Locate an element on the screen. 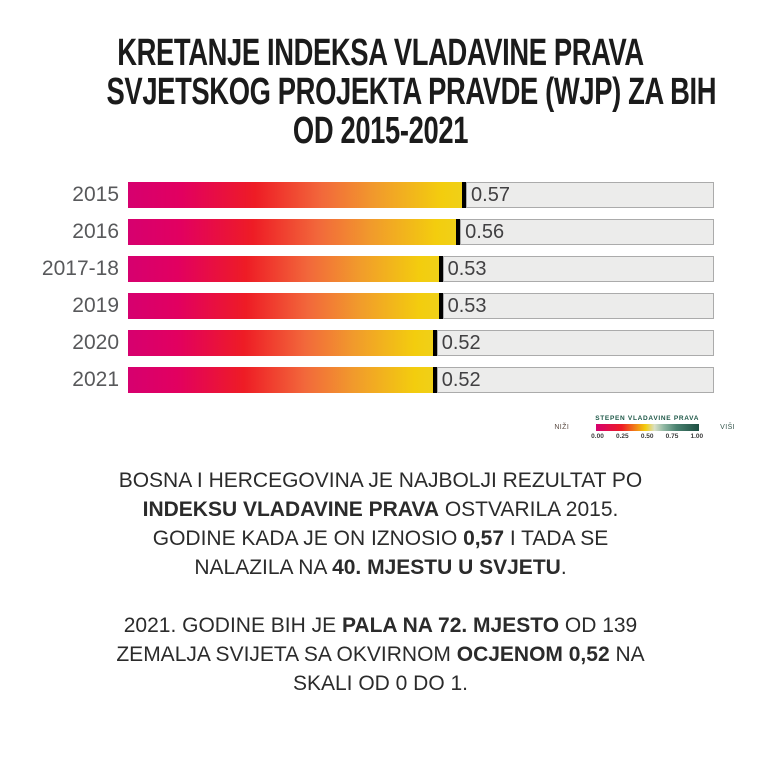  value-label: 0.57 is located at coordinates (490, 194).